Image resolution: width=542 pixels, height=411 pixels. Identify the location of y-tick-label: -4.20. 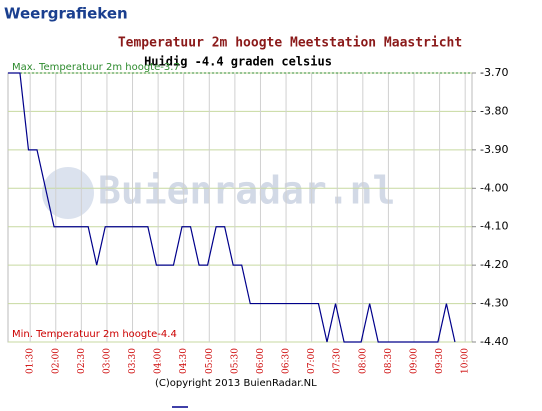
(494, 264).